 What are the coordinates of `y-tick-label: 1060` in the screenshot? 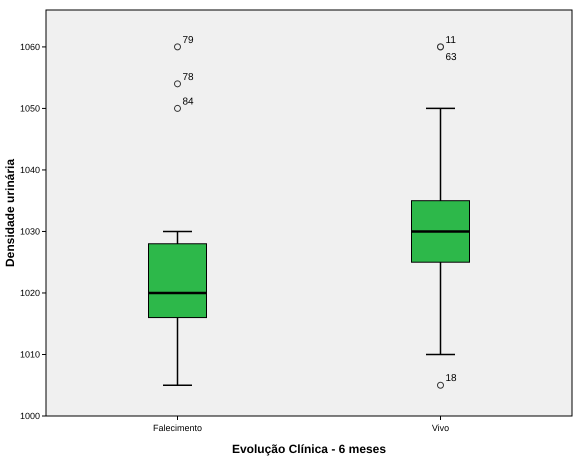 It's located at (30, 47).